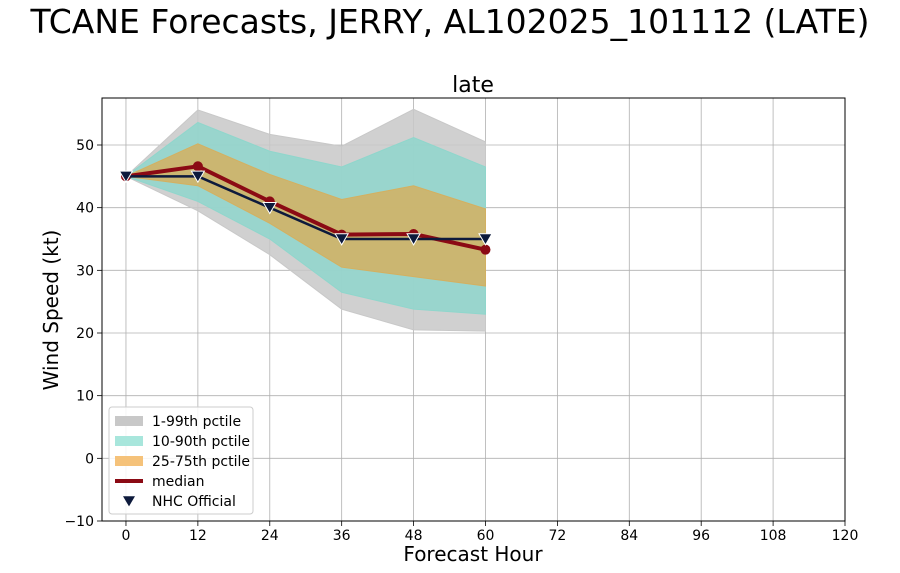  What do you see at coordinates (201, 442) in the screenshot?
I see `legend-label: 10-90th pctile` at bounding box center [201, 442].